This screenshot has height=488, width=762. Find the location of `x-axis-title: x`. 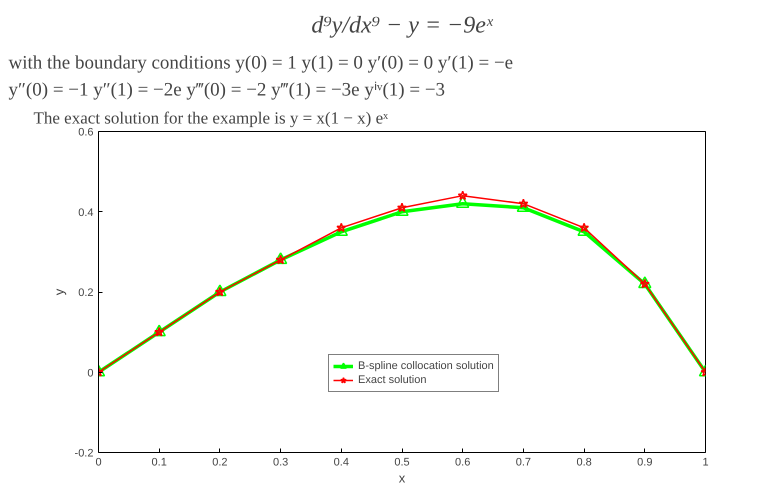

x-axis-title: x is located at coordinates (402, 478).